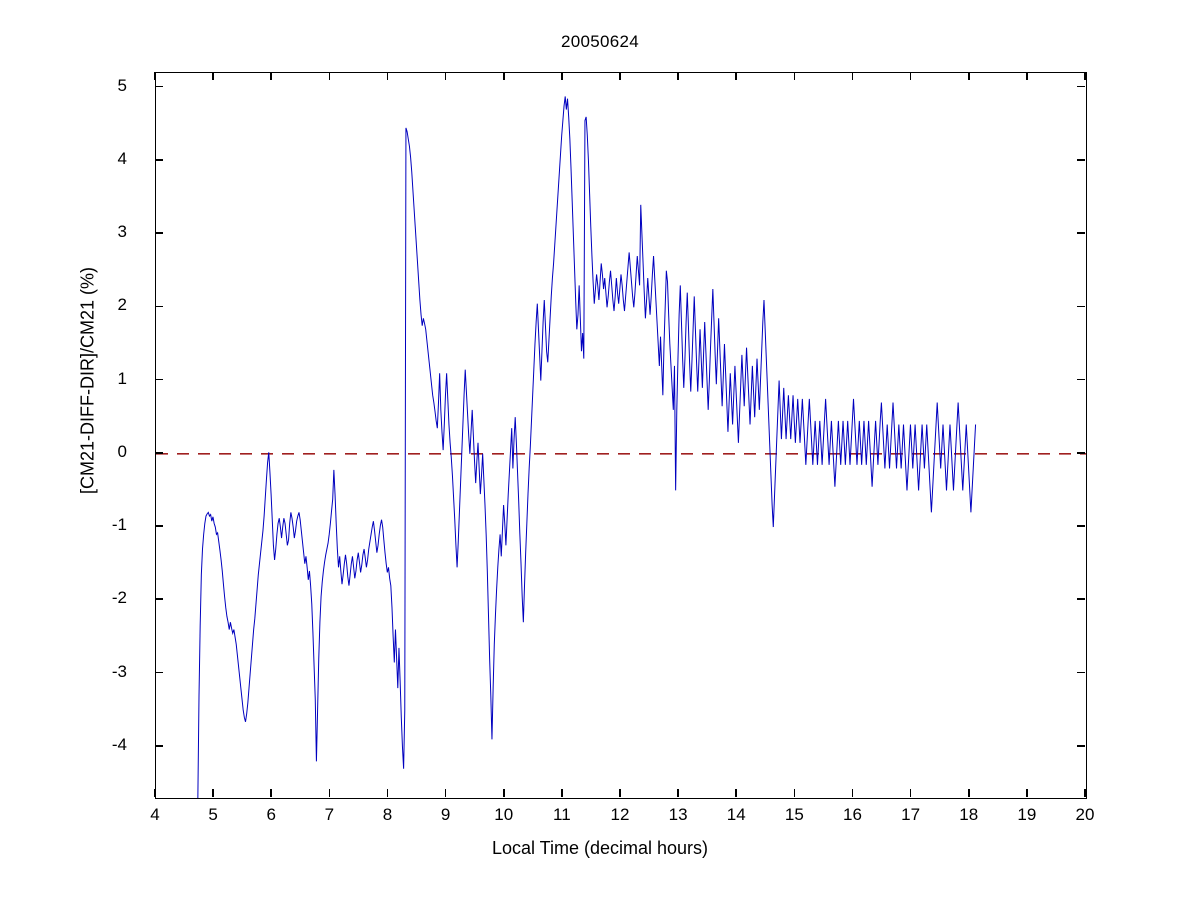 The height and width of the screenshot is (900, 1200). What do you see at coordinates (329, 814) in the screenshot?
I see `x-tick-label: 7` at bounding box center [329, 814].